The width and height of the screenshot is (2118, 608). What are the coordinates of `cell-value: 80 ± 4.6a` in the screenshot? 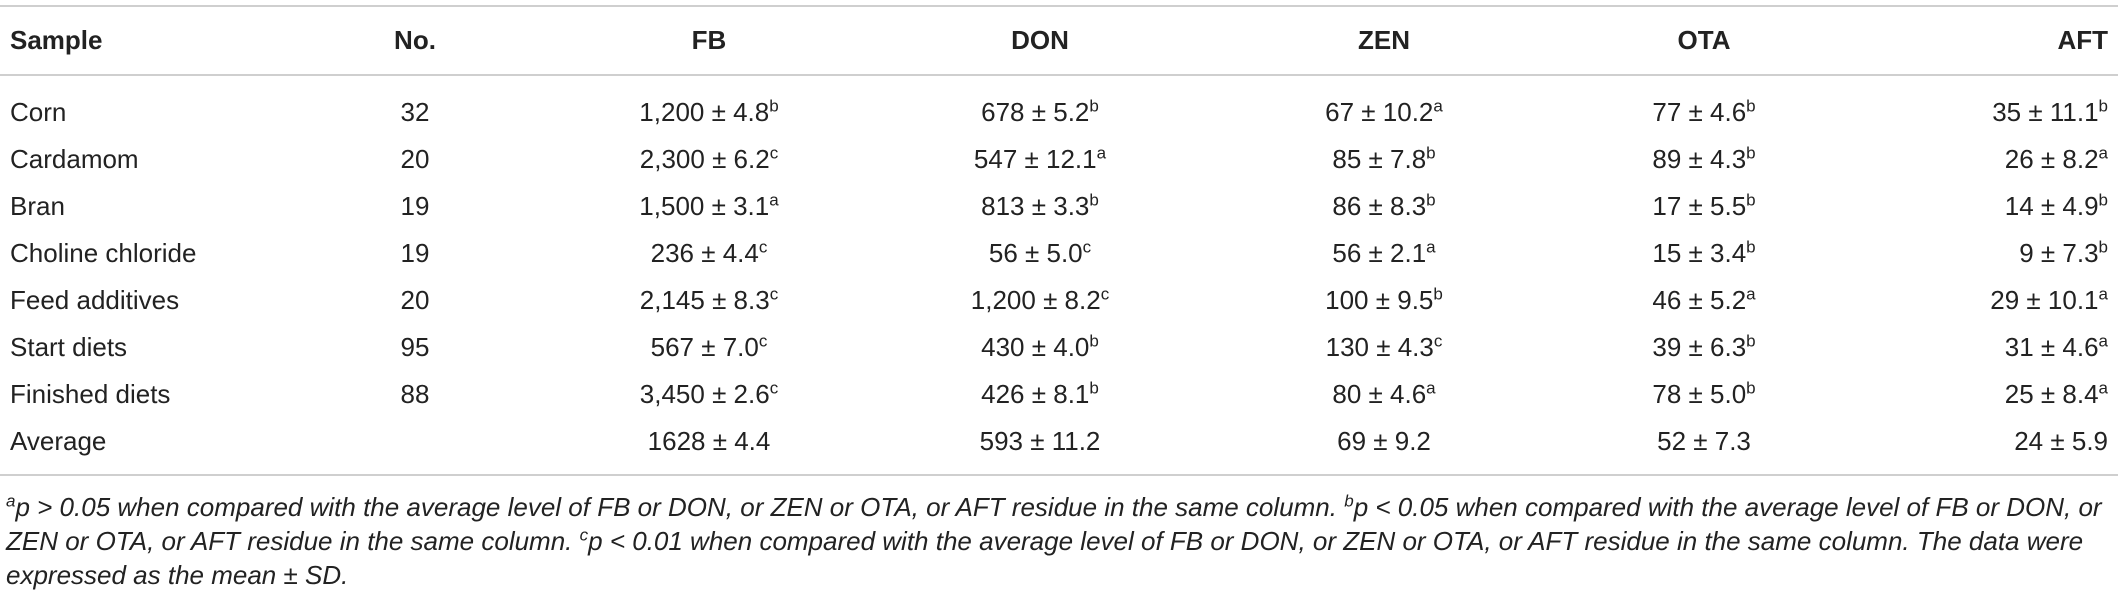 It's located at (1383, 394).